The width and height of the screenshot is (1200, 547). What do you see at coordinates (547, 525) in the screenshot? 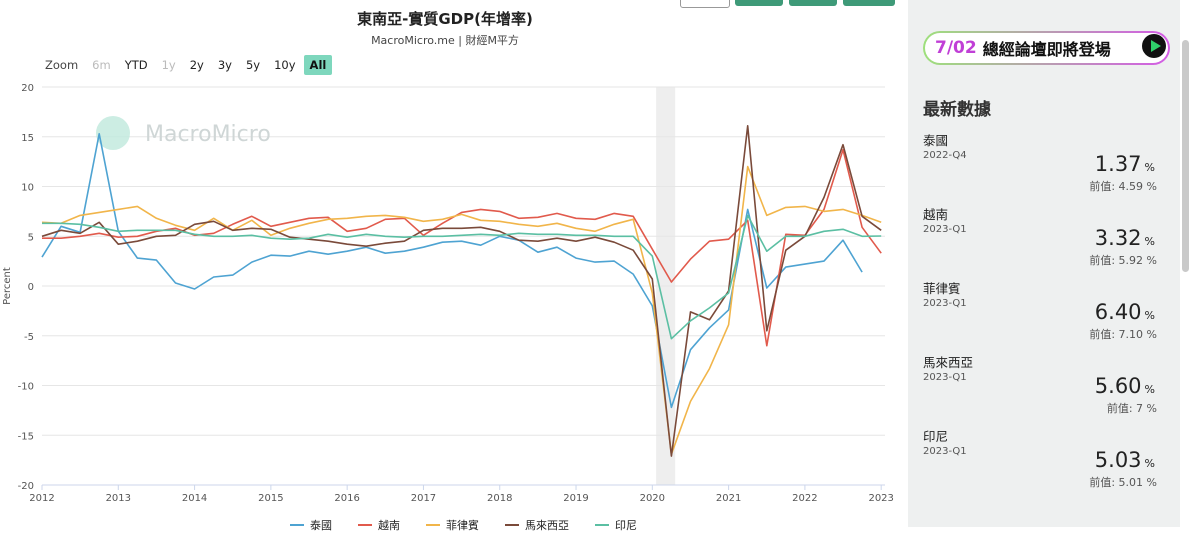
I see `legend-label: 馬來西亞` at bounding box center [547, 525].